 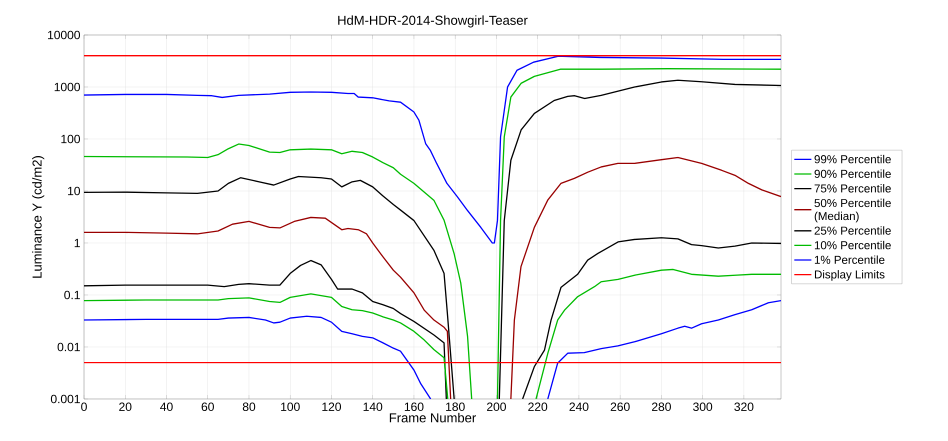 I want to click on x-tick-label: 200, so click(x=496, y=407).